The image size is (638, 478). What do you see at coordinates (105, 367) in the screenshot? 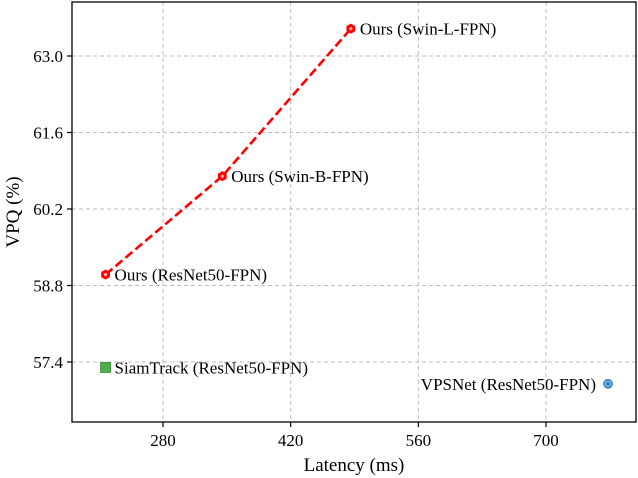
I see `square-marker` at bounding box center [105, 367].